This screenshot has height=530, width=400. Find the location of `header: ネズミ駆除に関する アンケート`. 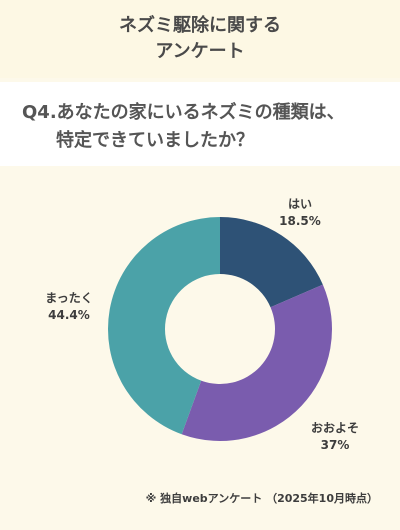

header: ネズミ駆除に関する アンケート is located at coordinates (200, 39).